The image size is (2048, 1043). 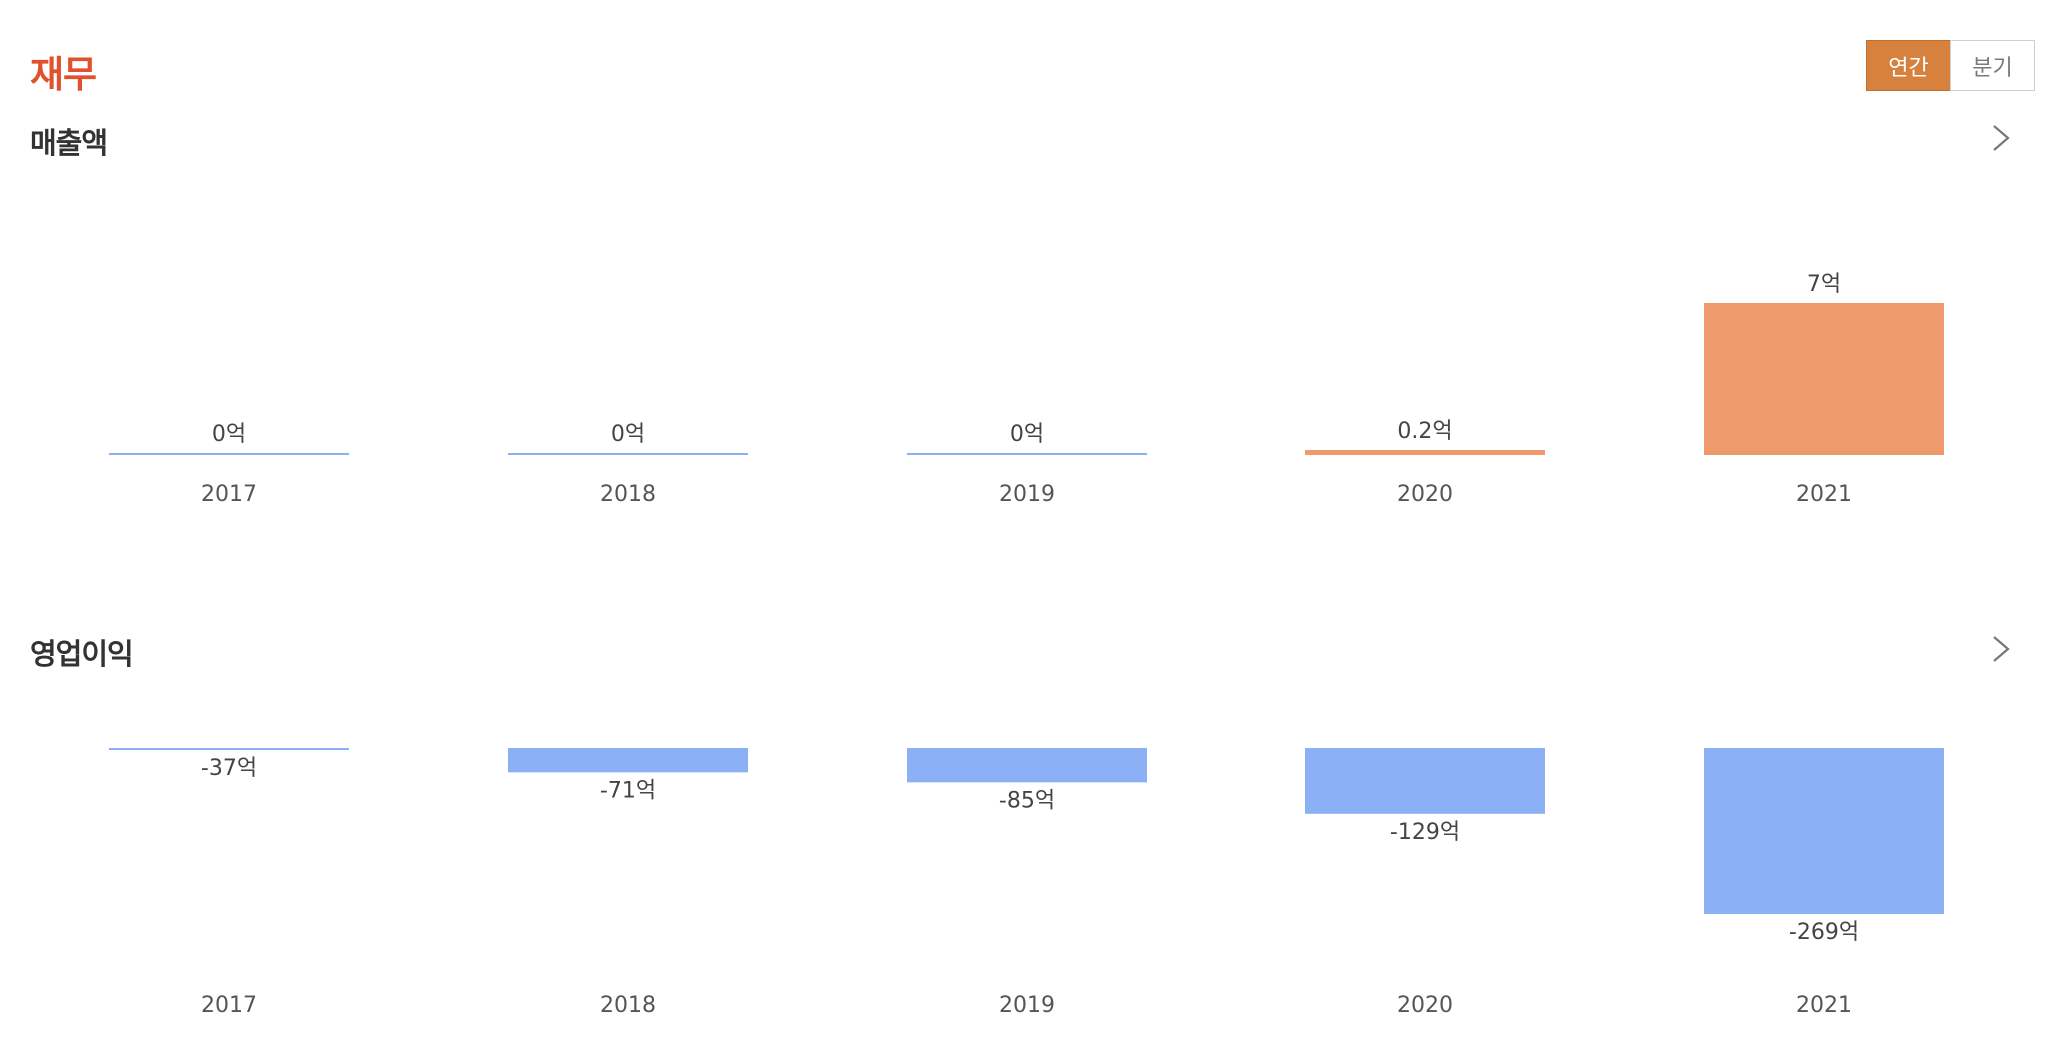 I want to click on revenue-year-label-2018: 2018, so click(x=628, y=494).